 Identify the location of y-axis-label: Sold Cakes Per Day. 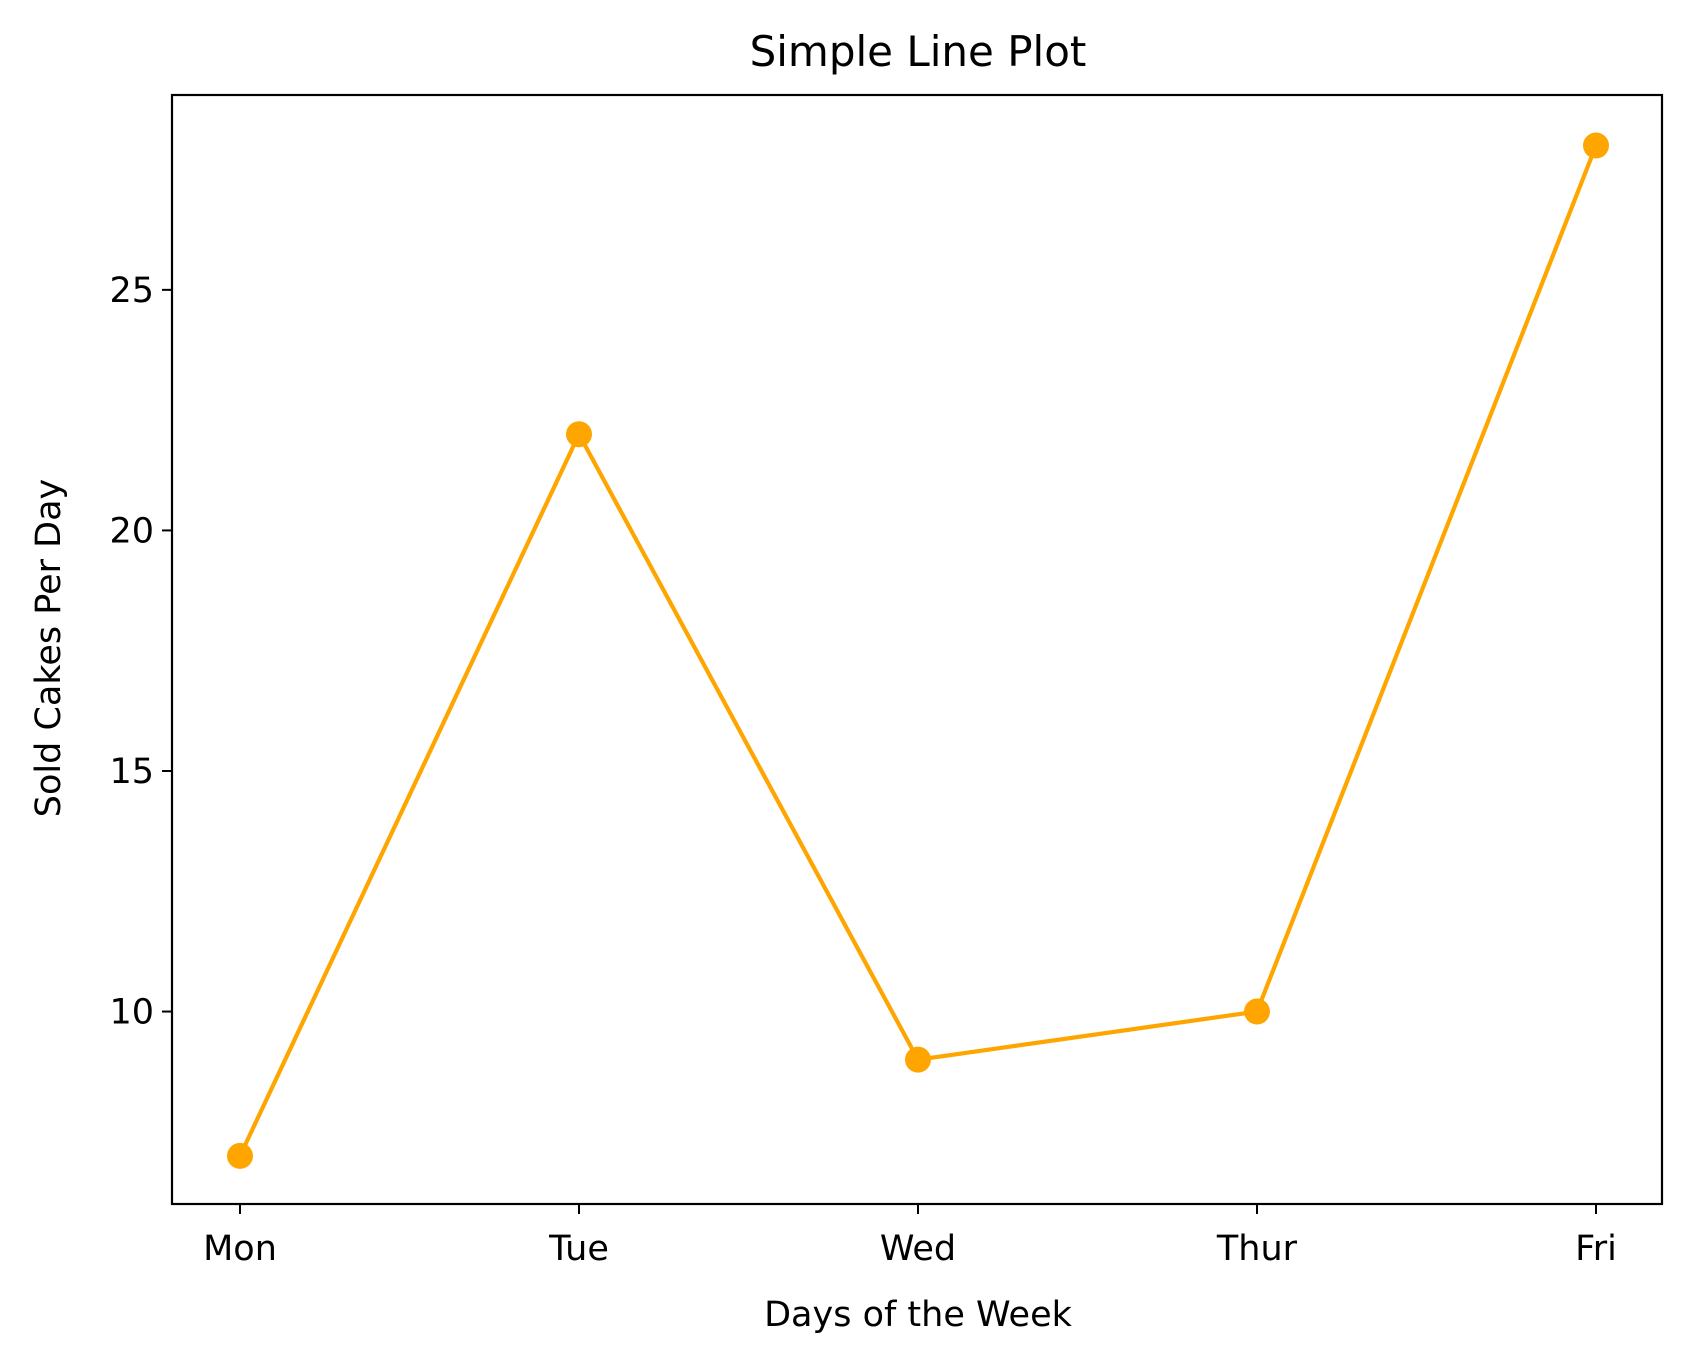
(49, 648).